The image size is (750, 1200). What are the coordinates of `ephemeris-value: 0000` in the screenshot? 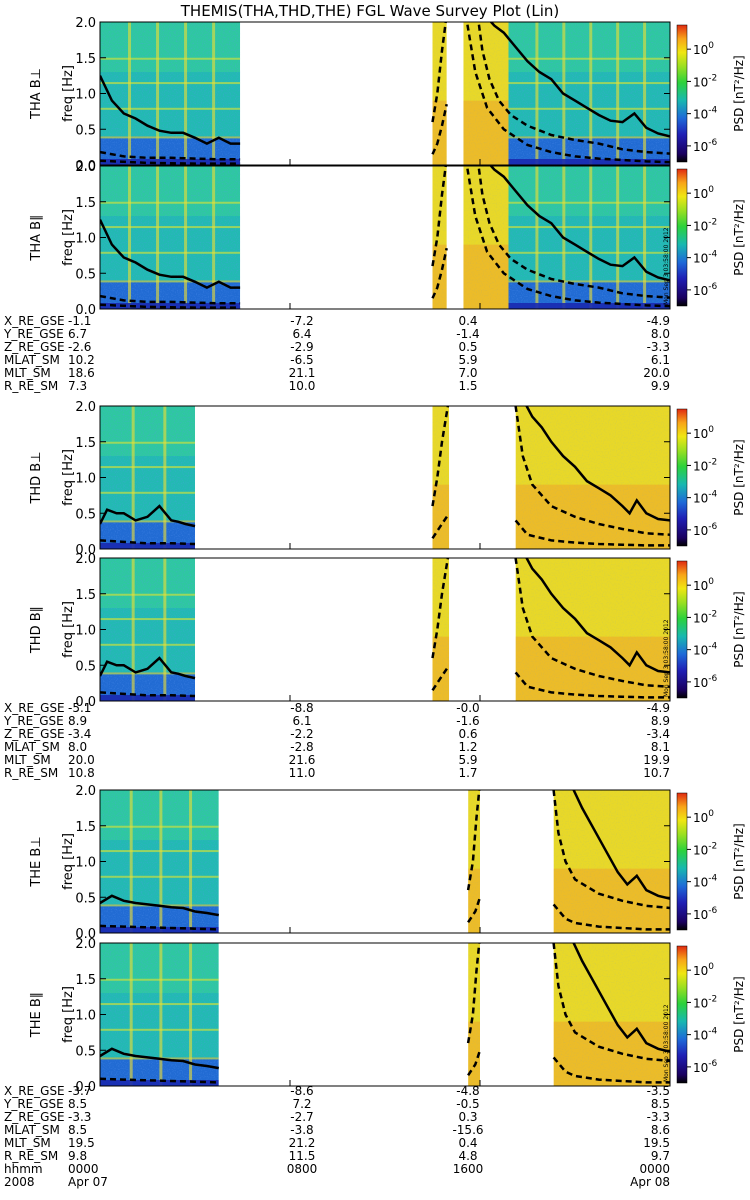 It's located at (654, 1169).